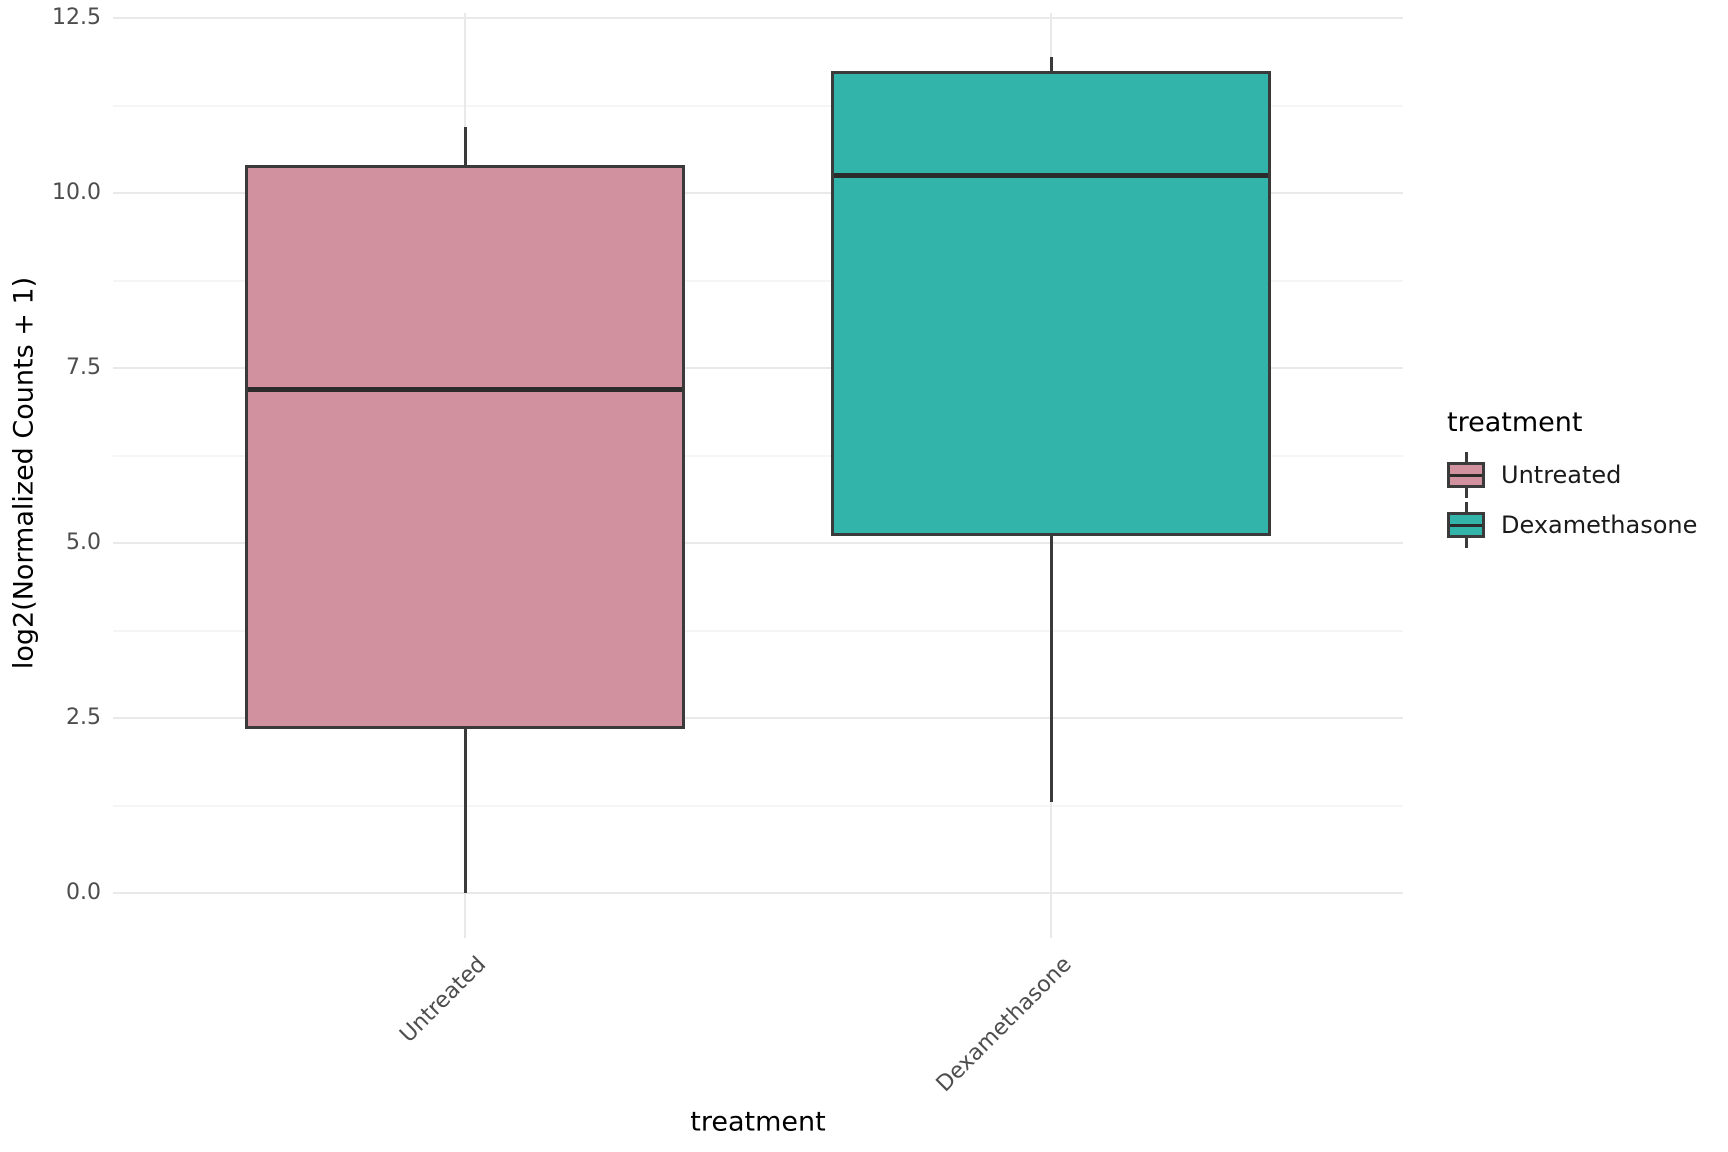 The image size is (1728, 1152). Describe the element at coordinates (83, 892) in the screenshot. I see `y-tick-label: 0.0` at that location.